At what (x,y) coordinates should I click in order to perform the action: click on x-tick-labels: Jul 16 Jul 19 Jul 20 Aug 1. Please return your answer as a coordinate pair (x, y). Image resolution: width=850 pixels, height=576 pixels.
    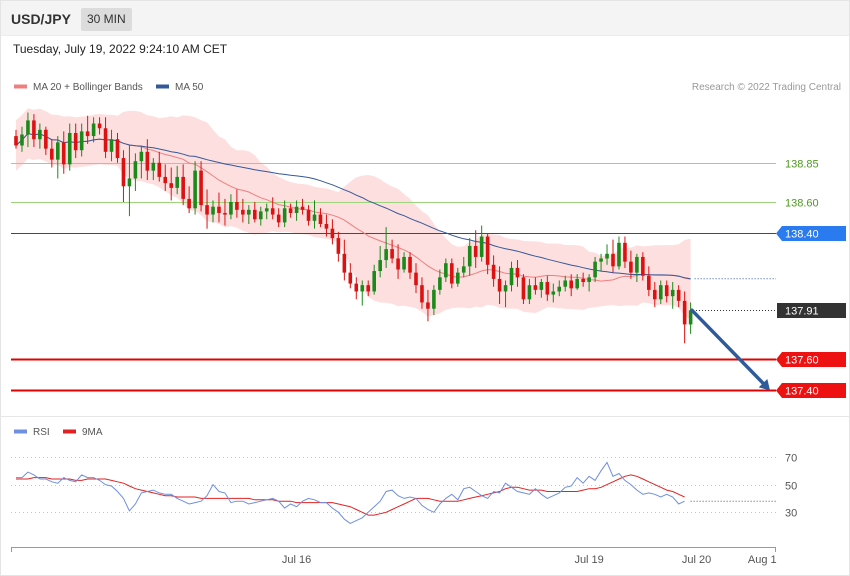
    Looking at the image, I should click on (529, 560).